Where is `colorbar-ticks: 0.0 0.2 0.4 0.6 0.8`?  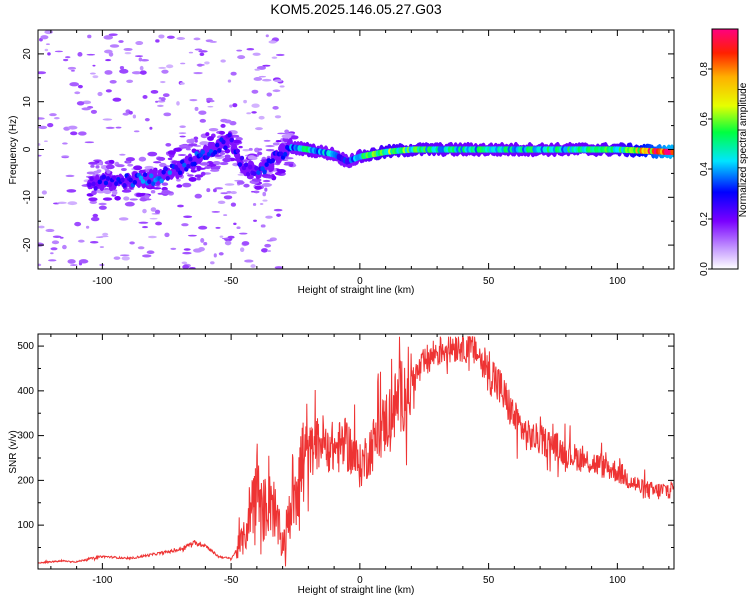 colorbar-ticks: 0.0 0.2 0.4 0.6 0.8 is located at coordinates (705, 169).